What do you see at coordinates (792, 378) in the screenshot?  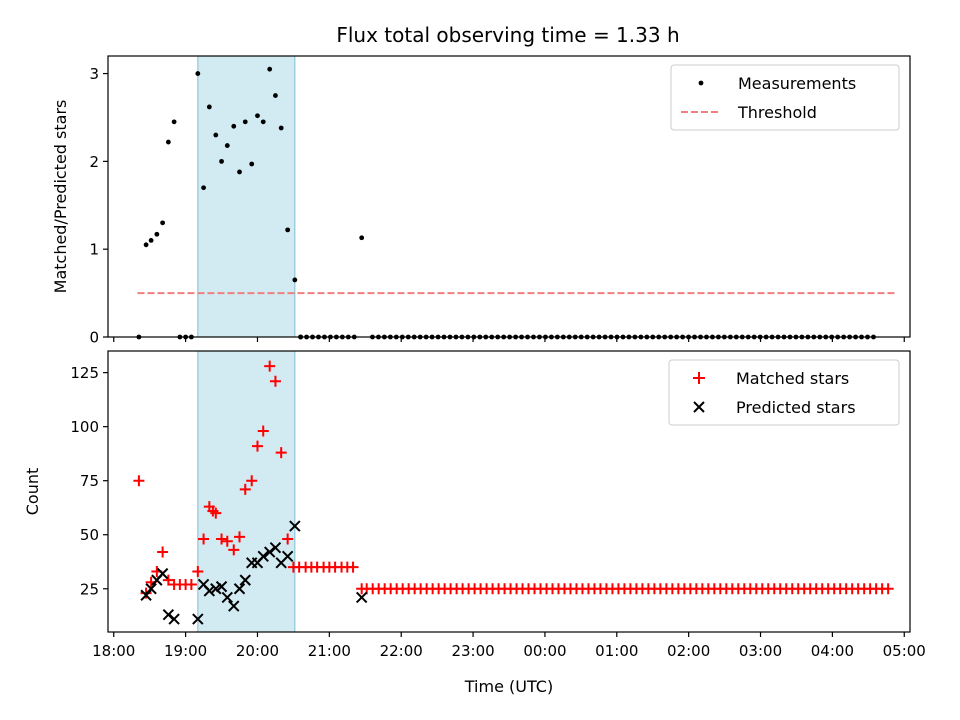 I see `legend-label: Matched stars` at bounding box center [792, 378].